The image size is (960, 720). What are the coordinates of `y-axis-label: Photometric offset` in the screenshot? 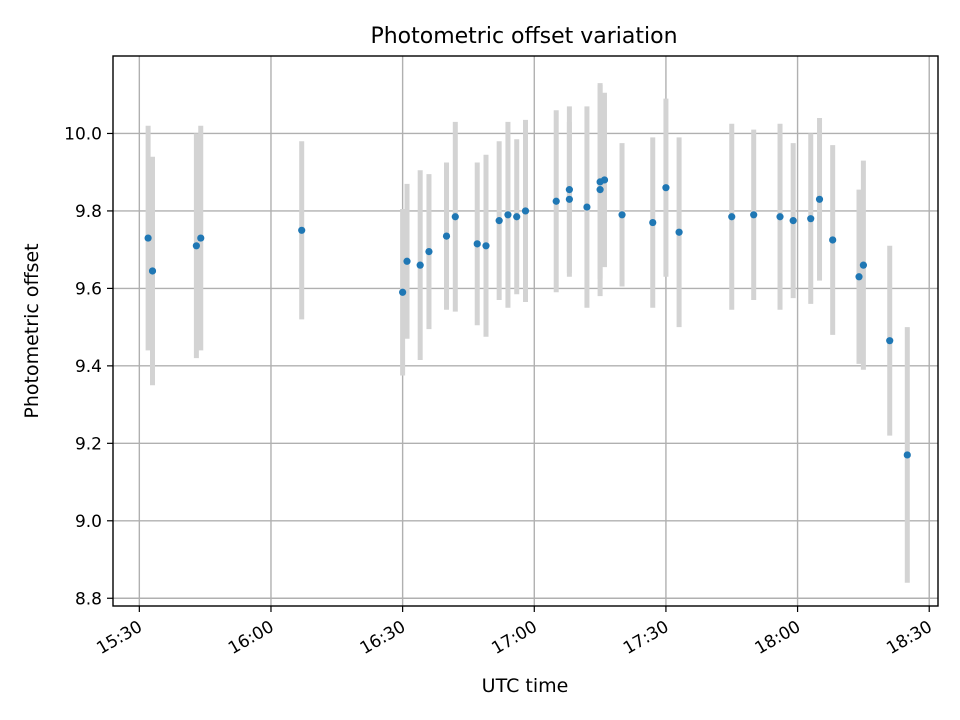 It's located at (32, 330).